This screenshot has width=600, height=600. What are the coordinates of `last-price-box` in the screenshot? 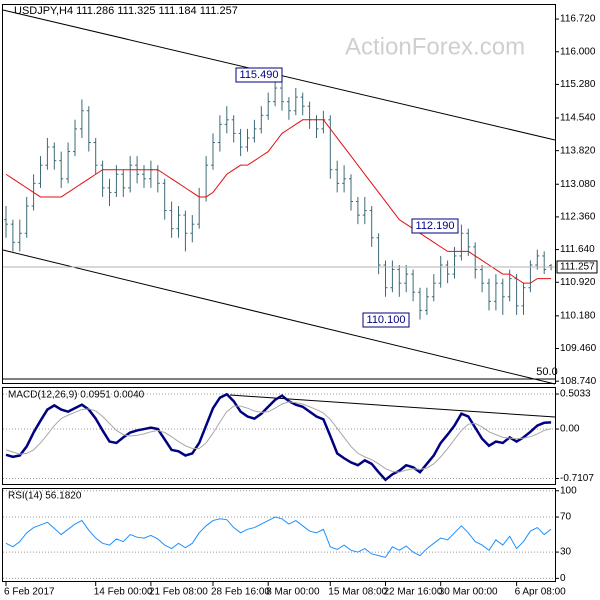 It's located at (577, 267).